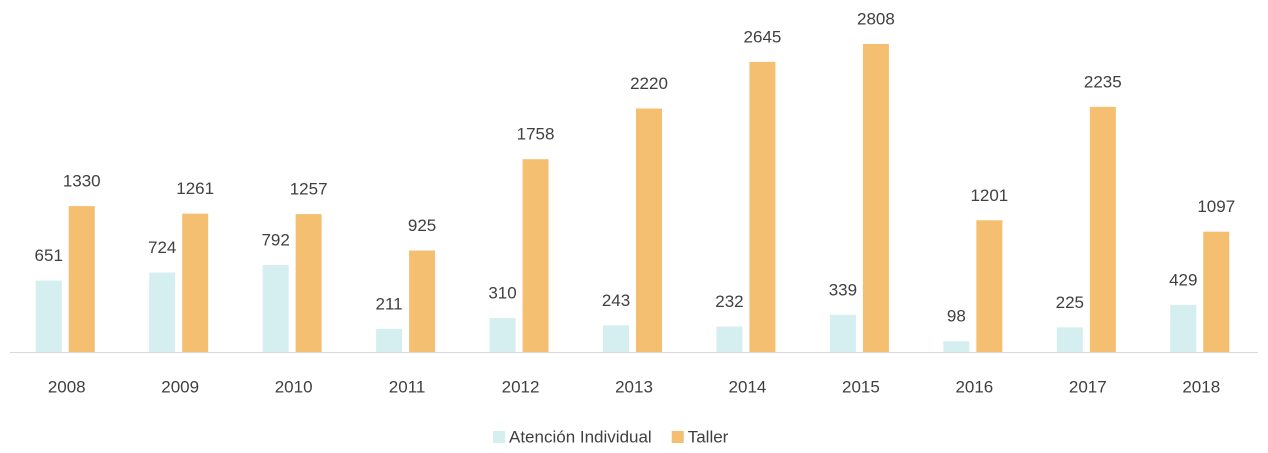 This screenshot has width=1268, height=453. I want to click on data-label: 651, so click(49, 255).